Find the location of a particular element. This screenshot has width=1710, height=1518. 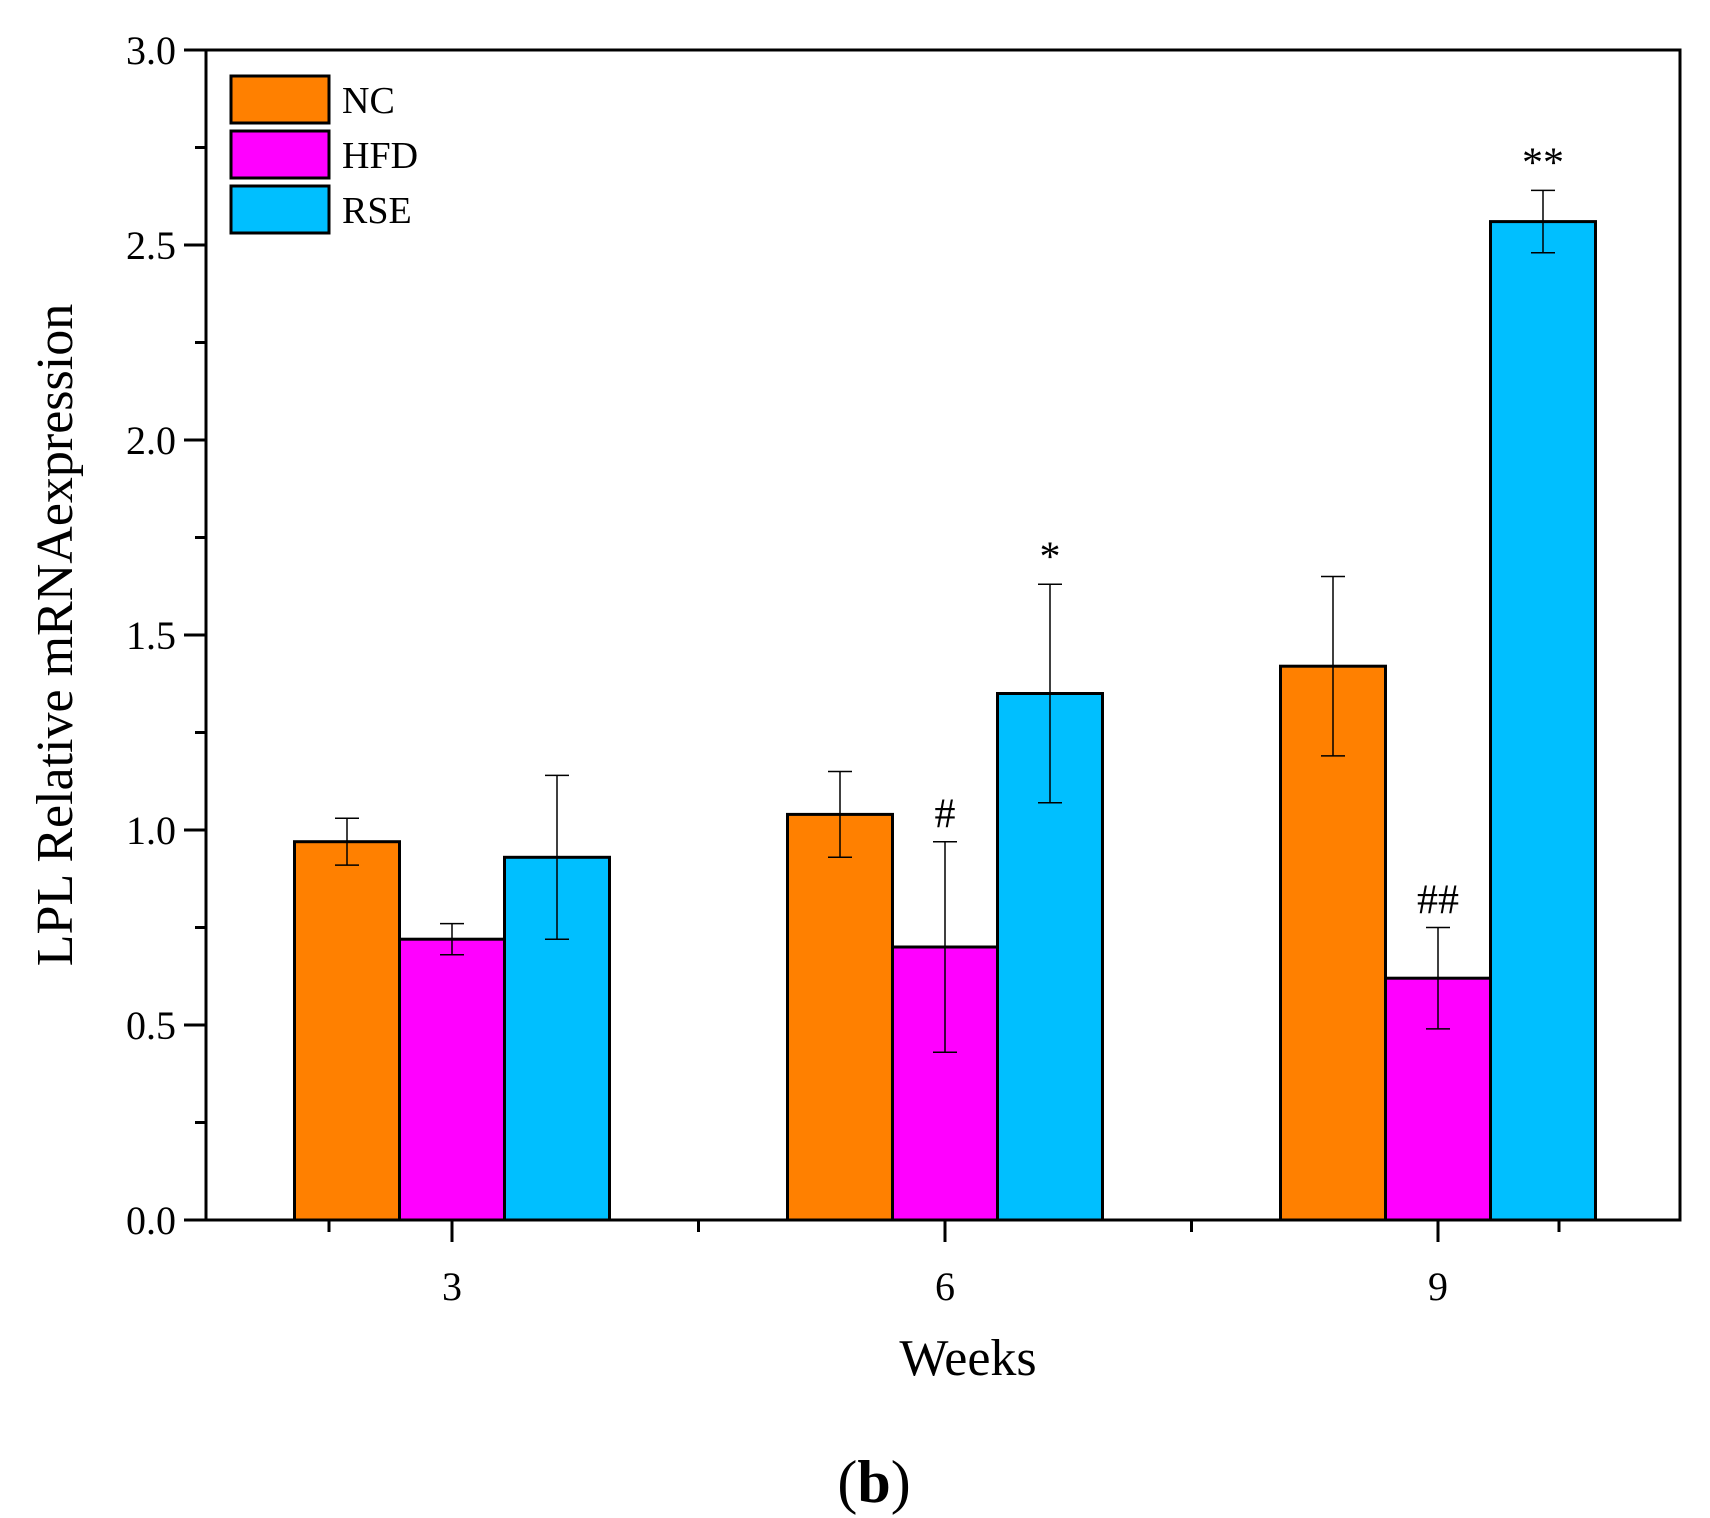

x-axis: 3 6 9 is located at coordinates (944, 1264).